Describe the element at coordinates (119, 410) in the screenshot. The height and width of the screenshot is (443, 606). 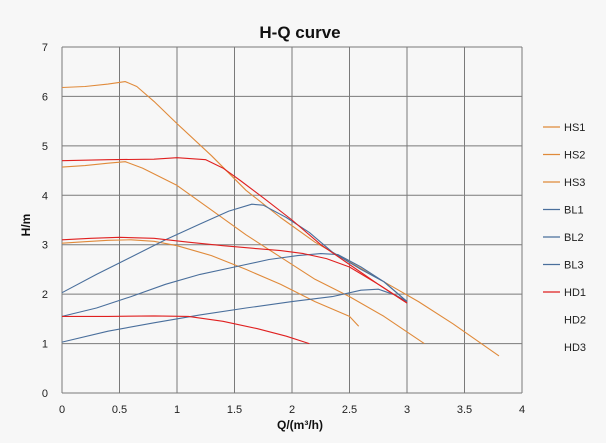
I see `x-tick-label: 0.5` at that location.